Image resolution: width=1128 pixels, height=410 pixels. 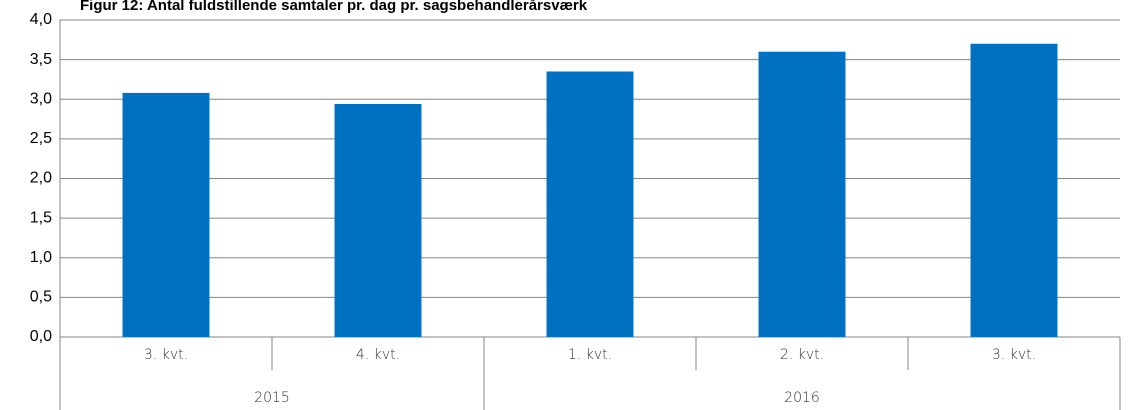 What do you see at coordinates (41, 98) in the screenshot?
I see `y-tick-label: 3,0` at bounding box center [41, 98].